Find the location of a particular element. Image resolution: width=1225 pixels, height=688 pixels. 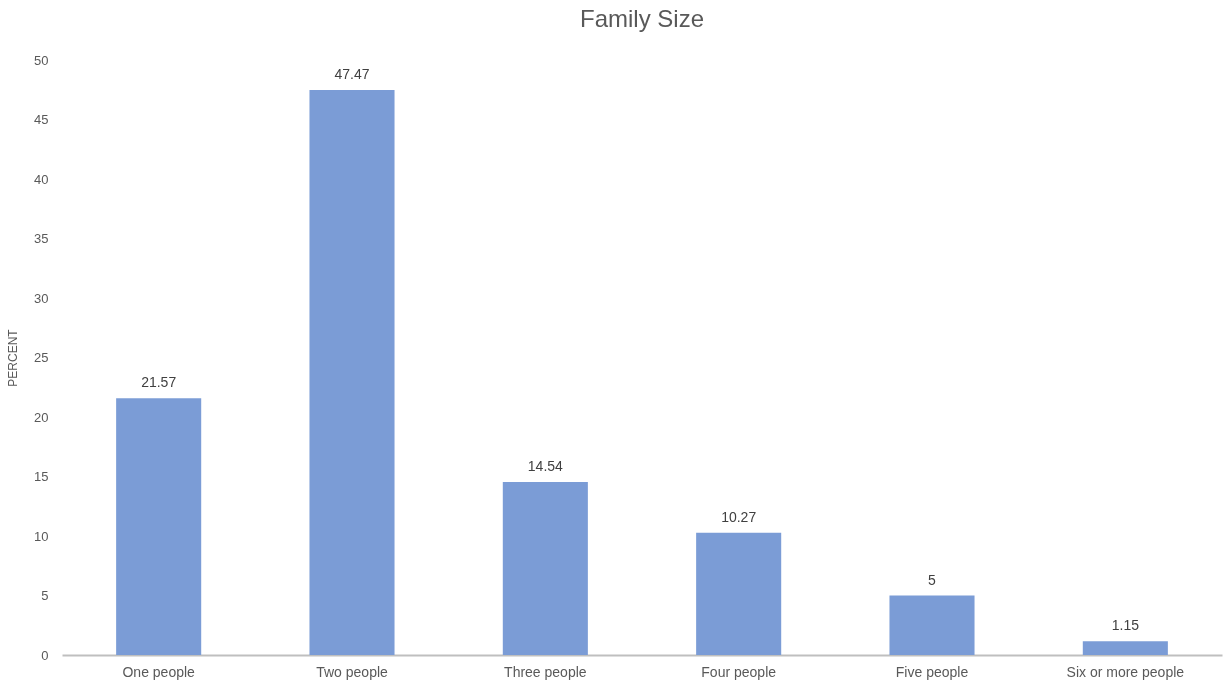

y-tick-label: 50 is located at coordinates (41, 60).